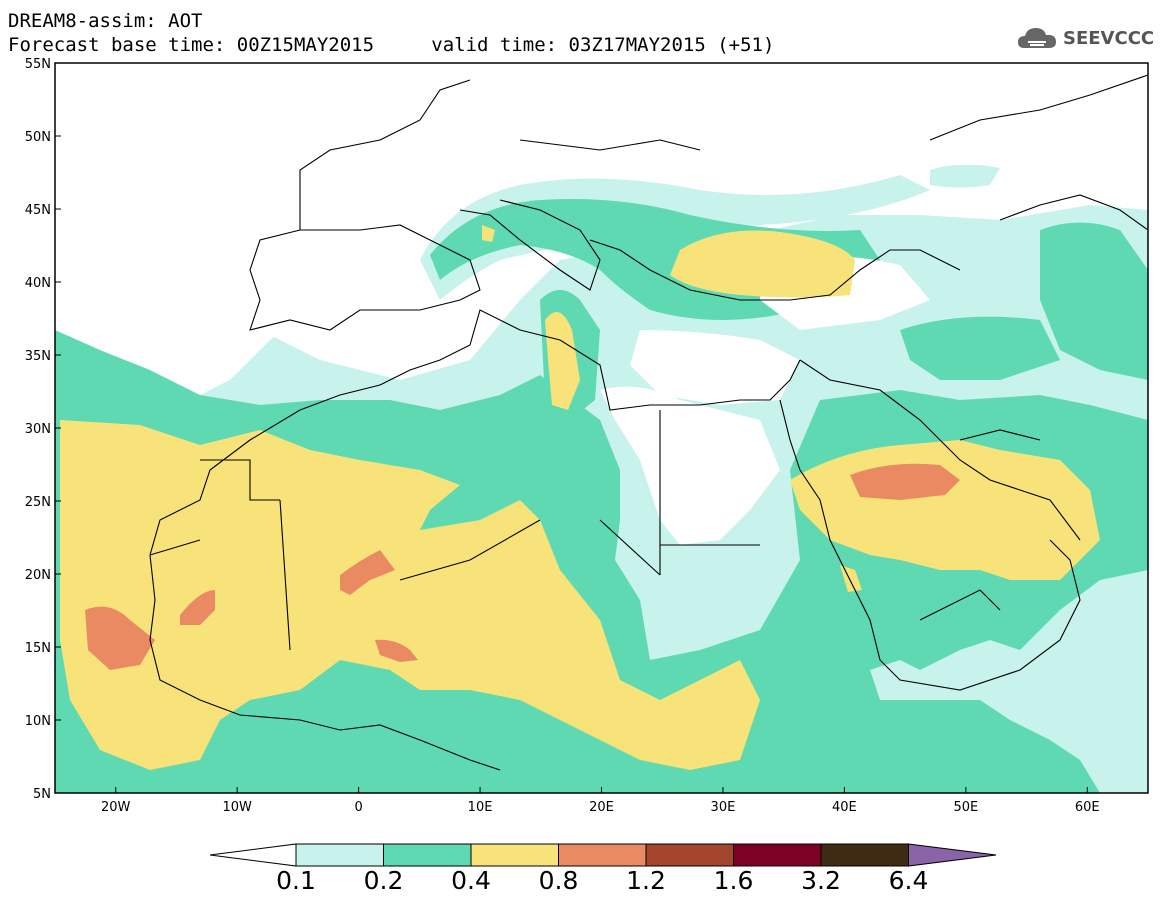 This screenshot has height=905, width=1165. I want to click on lat-label: 5N, so click(42, 794).